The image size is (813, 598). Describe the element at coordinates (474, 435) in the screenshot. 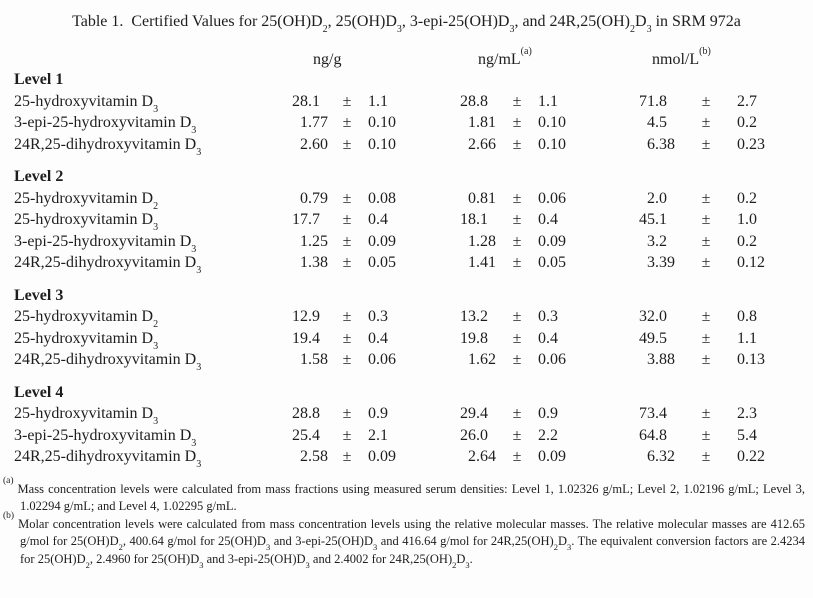

I see `value-ng-mL: 26.0` at that location.